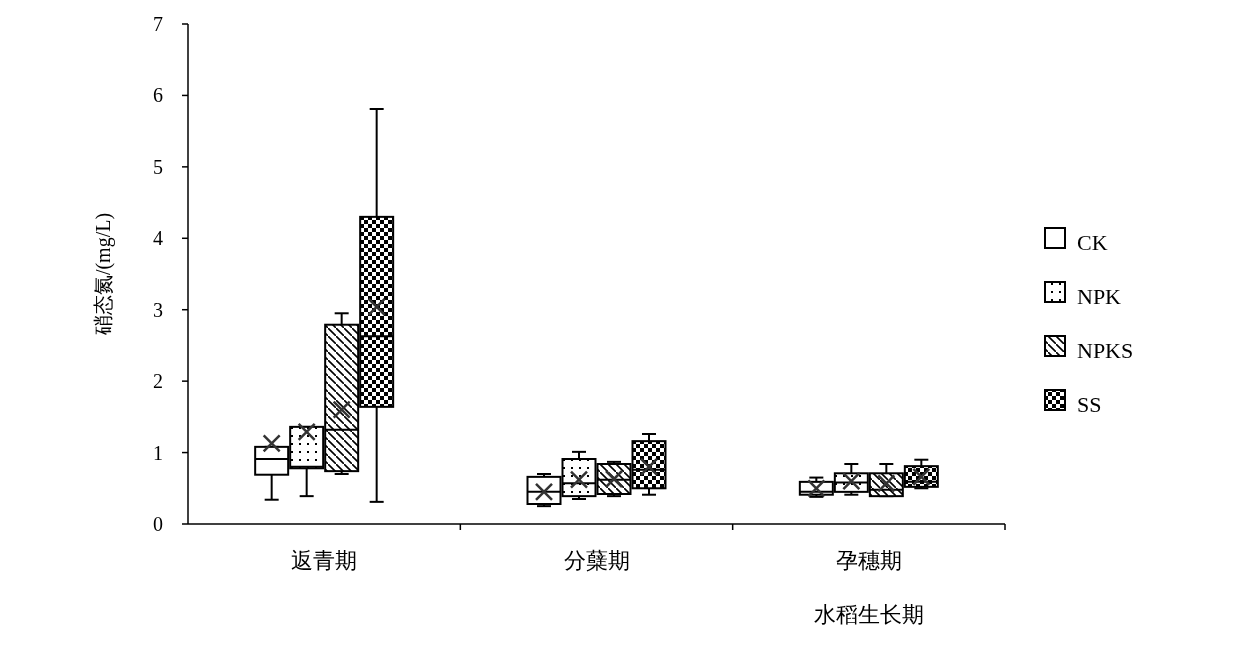 The image size is (1236, 648). I want to click on legend-label: SS, so click(1089, 404).